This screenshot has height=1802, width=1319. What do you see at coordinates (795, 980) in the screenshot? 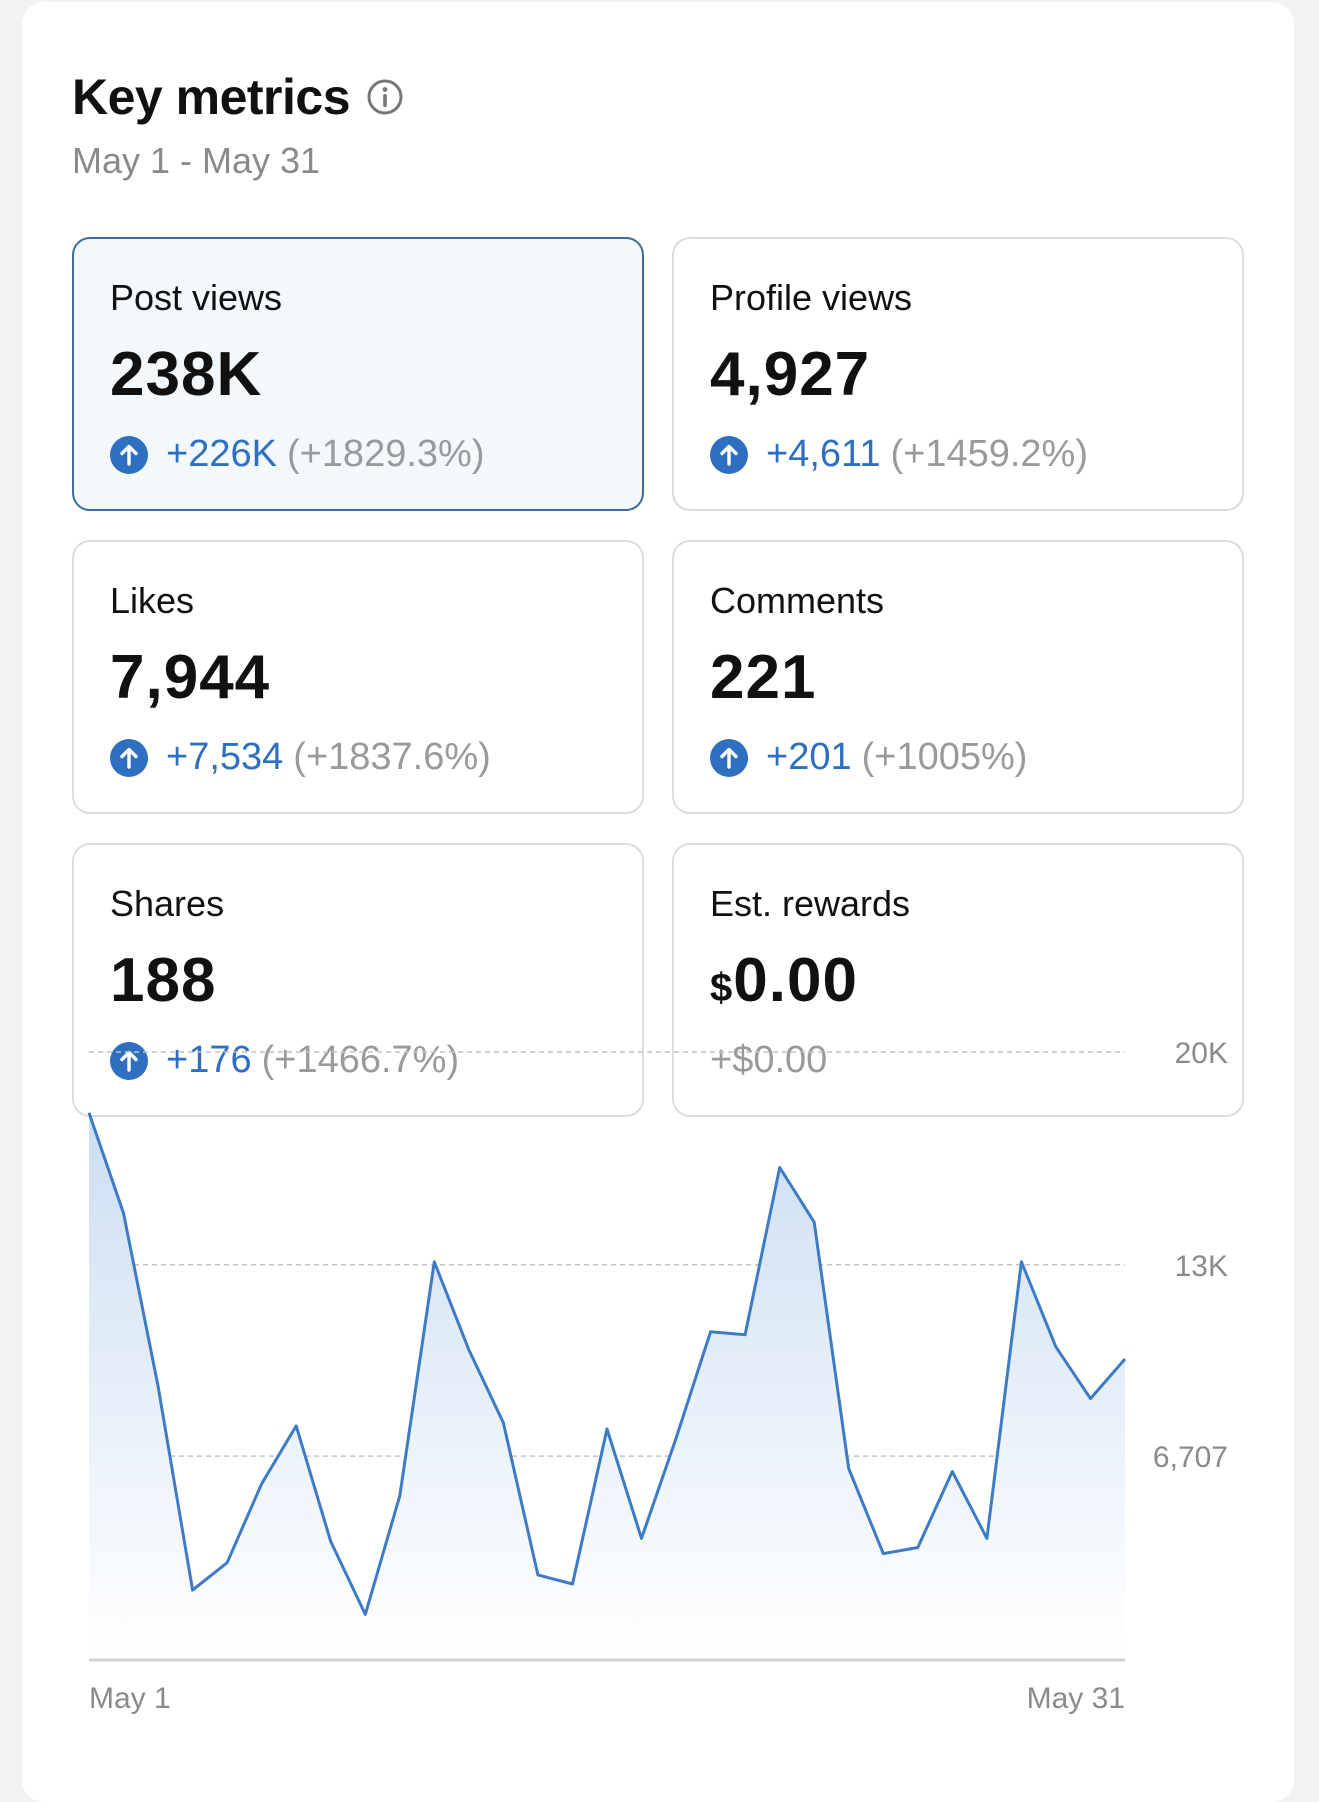
I see `metric-value-number: 0.00` at bounding box center [795, 980].